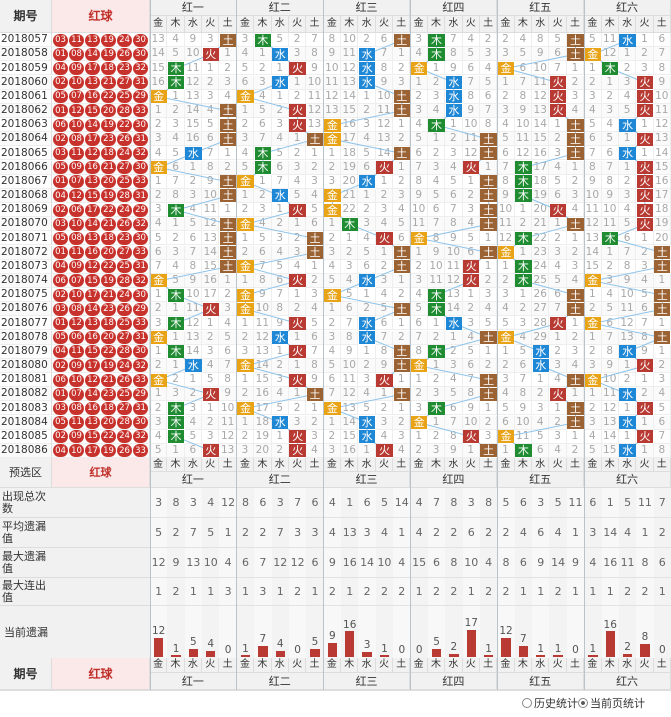 Image resolution: width=671 pixels, height=717 pixels. I want to click on stat-value: 7, so click(297, 503).